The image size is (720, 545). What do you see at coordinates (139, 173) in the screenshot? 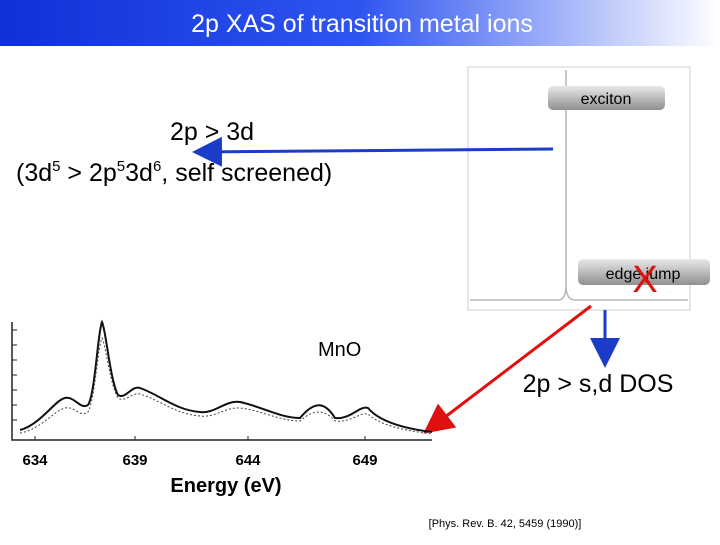
I see `text-part: 3d` at bounding box center [139, 173].